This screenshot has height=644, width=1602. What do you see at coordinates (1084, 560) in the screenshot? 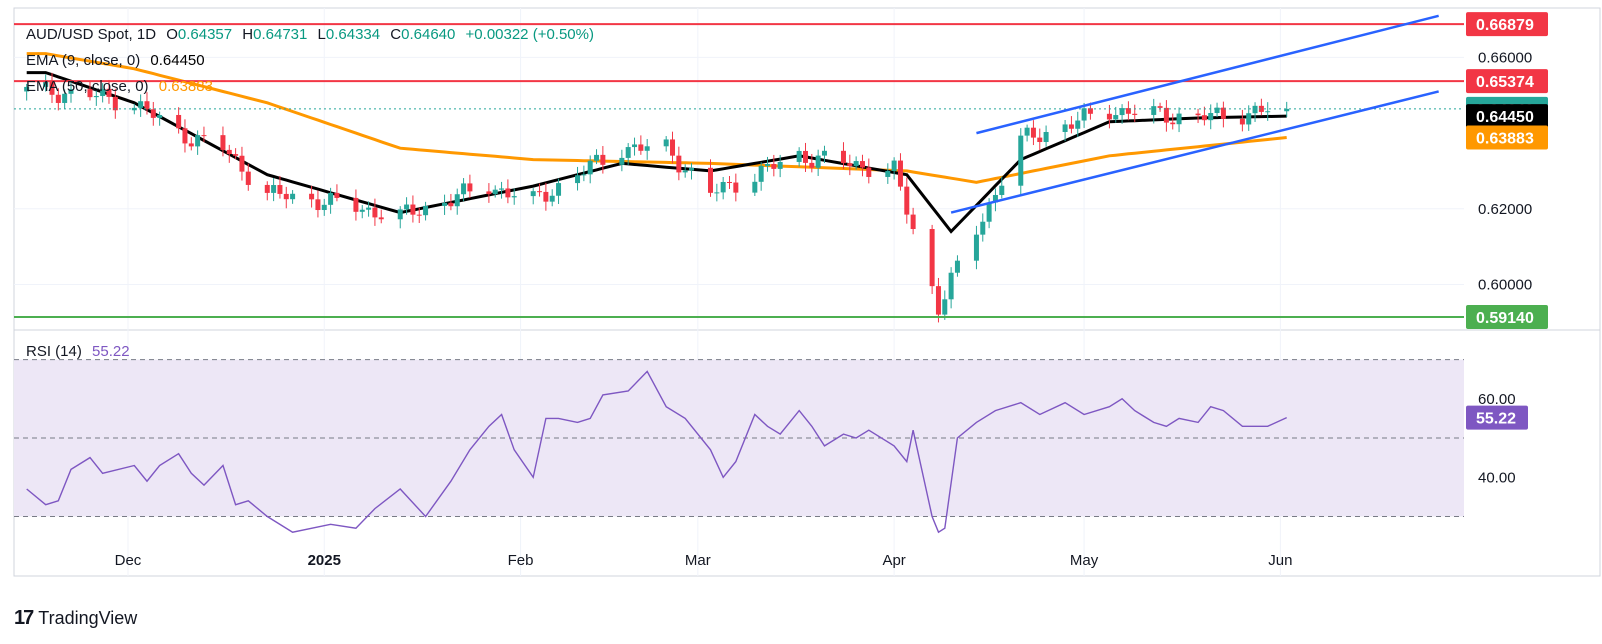
I see `x-tick-label: May` at bounding box center [1084, 560].